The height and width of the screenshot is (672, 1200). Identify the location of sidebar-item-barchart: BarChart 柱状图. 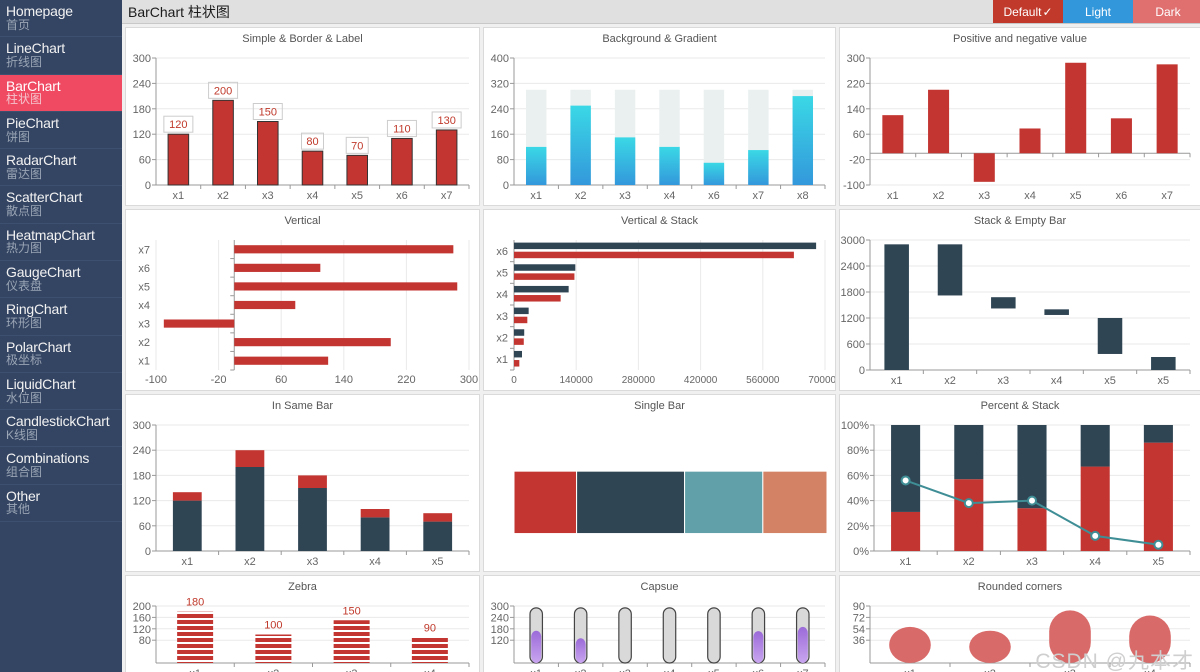
(61, 93).